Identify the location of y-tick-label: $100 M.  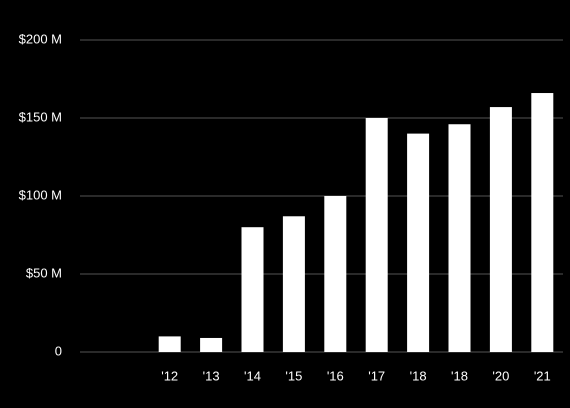
(40, 194).